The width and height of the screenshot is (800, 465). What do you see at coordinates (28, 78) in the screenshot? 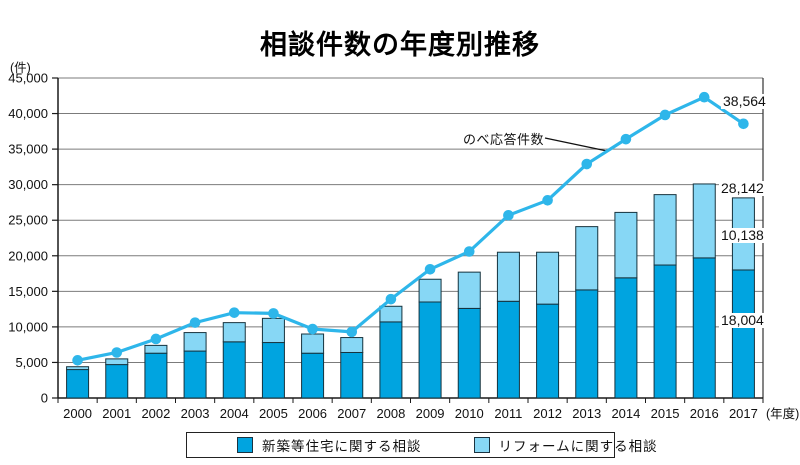
I see `y-tick-label: 45,000` at bounding box center [28, 78].